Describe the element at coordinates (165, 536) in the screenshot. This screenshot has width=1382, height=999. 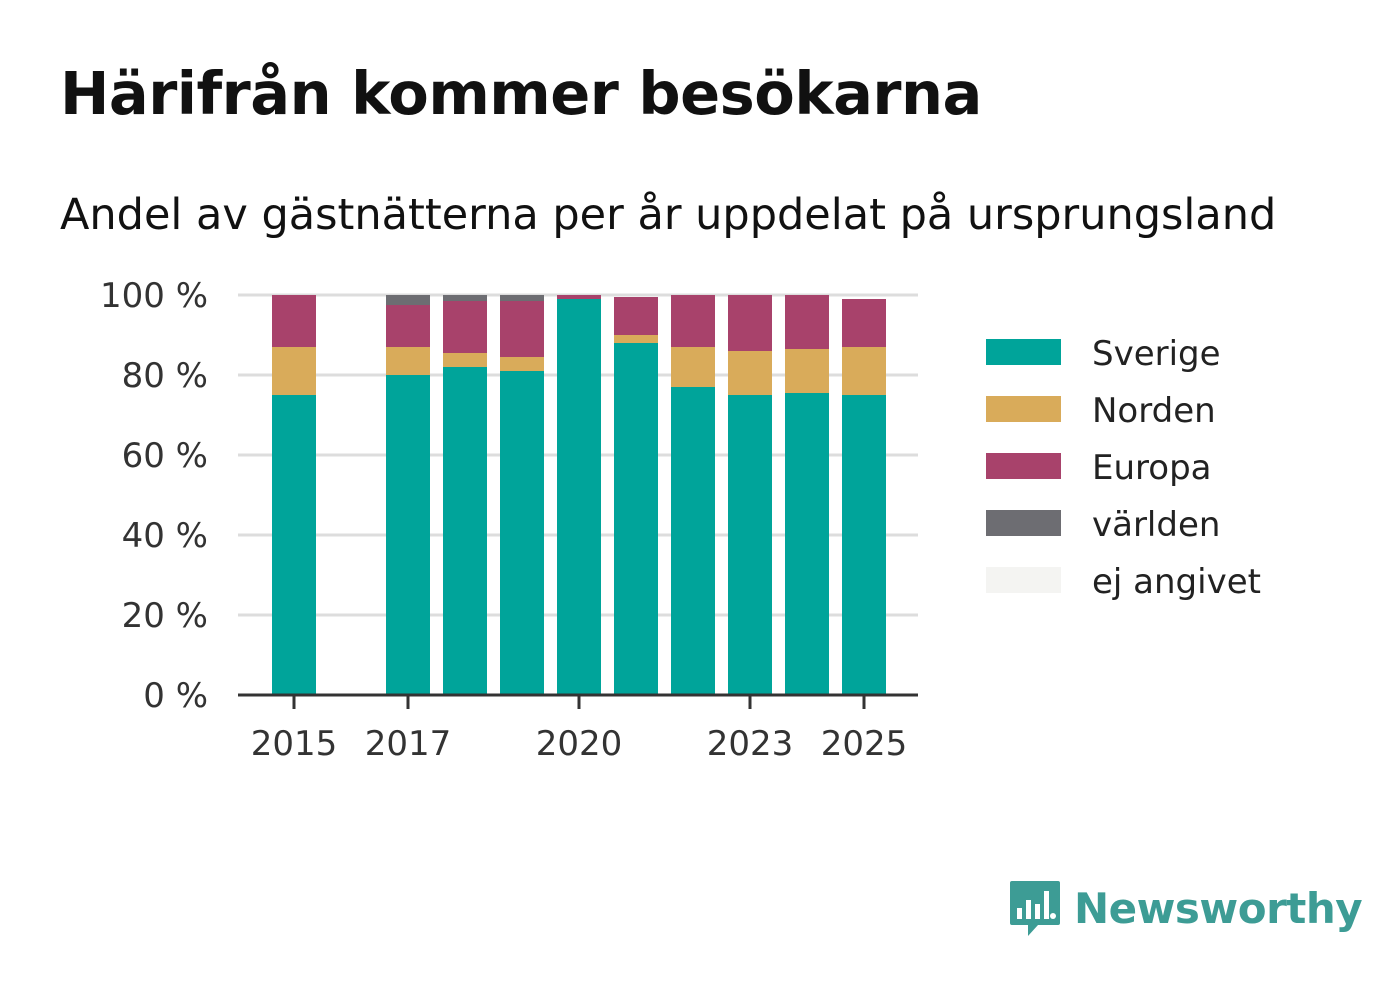
I see `y-tick-label: 40 %` at that location.